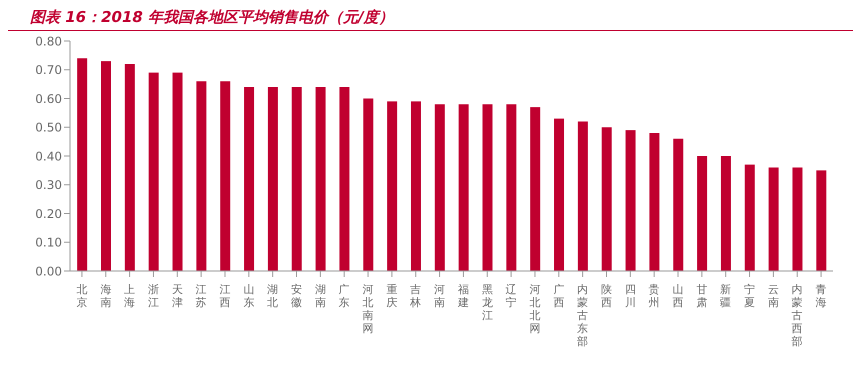 This screenshot has width=861, height=379. Describe the element at coordinates (48, 185) in the screenshot. I see `y-tick-label: 0.30` at that location.